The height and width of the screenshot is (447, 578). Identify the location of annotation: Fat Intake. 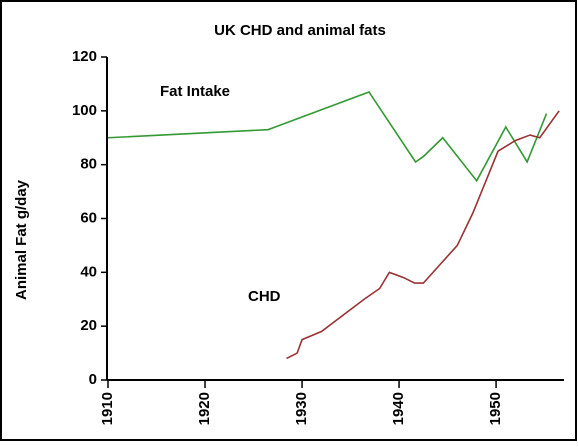
(195, 91).